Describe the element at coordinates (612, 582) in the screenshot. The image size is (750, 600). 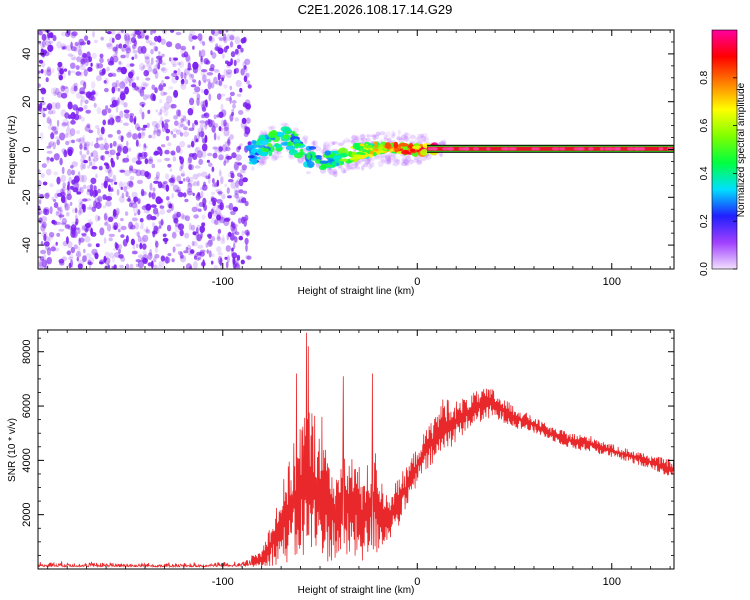
I see `snr-xtick-label: 100` at that location.